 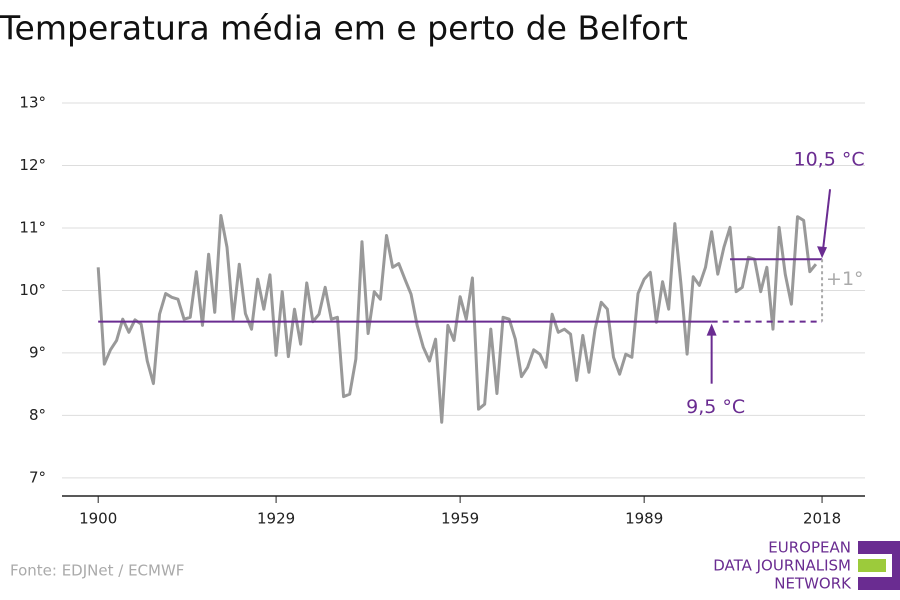 What do you see at coordinates (822, 519) in the screenshot?
I see `x-tick-label: 2018` at bounding box center [822, 519].